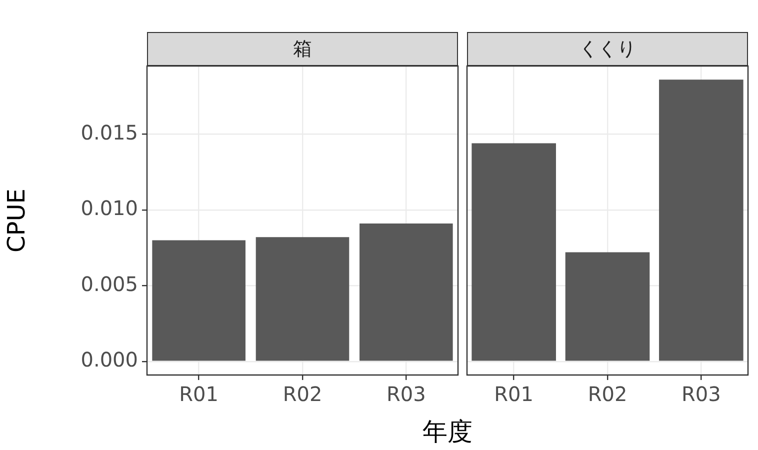 This screenshot has width=758, height=450. Describe the element at coordinates (302, 49) in the screenshot. I see `chart-title: 箱` at that location.